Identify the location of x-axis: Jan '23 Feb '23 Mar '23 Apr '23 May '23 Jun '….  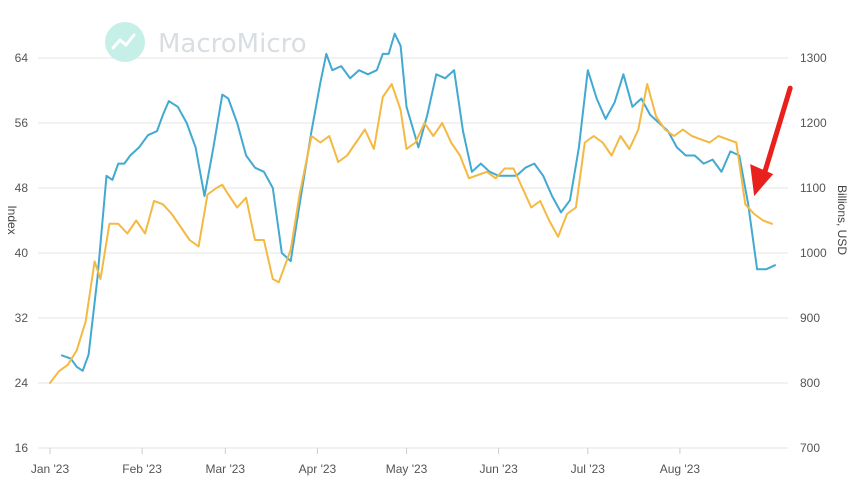
(366, 462).